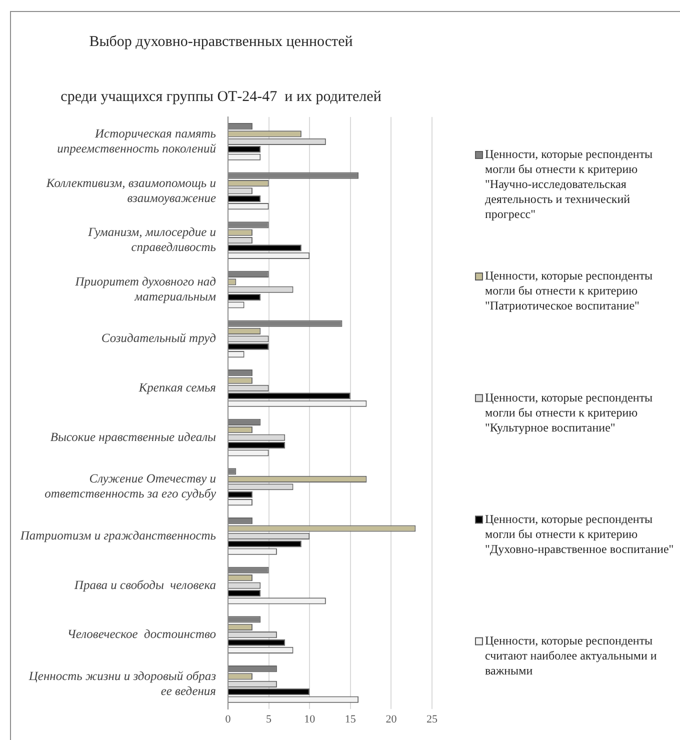  Describe the element at coordinates (269, 719) in the screenshot. I see `x-tick-label: 5` at that location.